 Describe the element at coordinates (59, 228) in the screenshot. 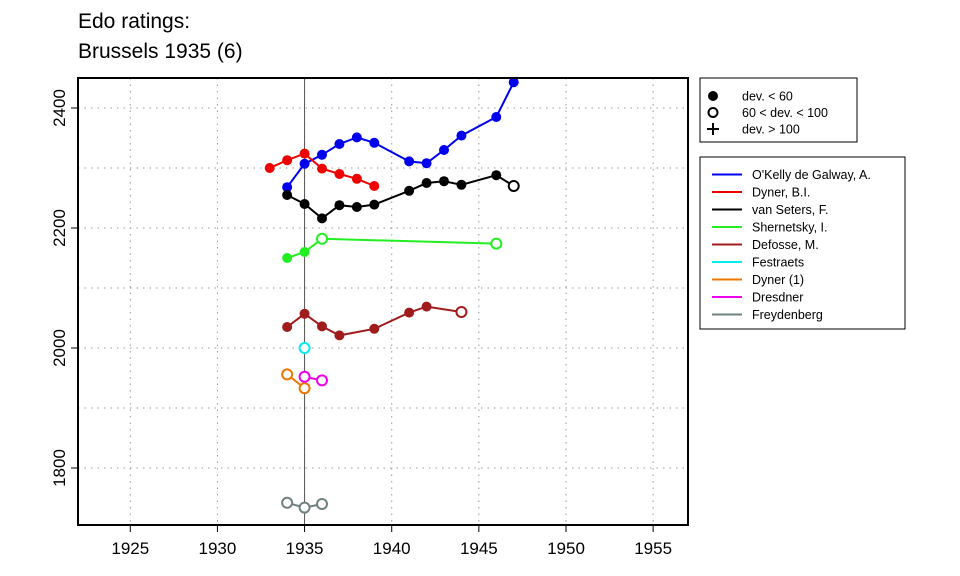

I see `y-tick-label: 2200` at that location.